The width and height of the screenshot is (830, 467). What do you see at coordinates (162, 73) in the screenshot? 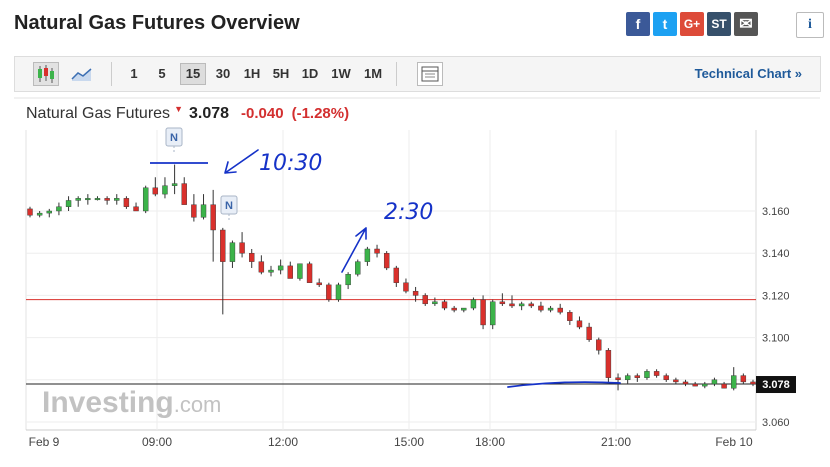
I see `timeframe-5: 5` at bounding box center [162, 73].